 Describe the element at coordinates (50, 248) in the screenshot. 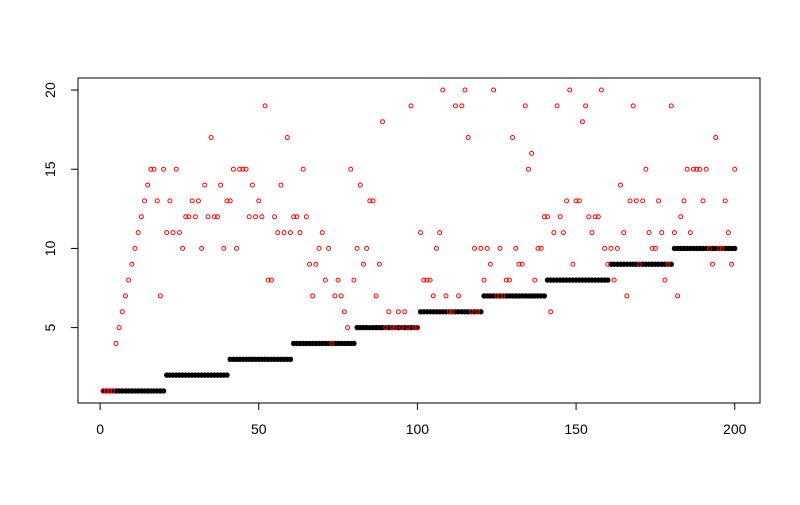

I see `y-tick-label: 10` at that location.